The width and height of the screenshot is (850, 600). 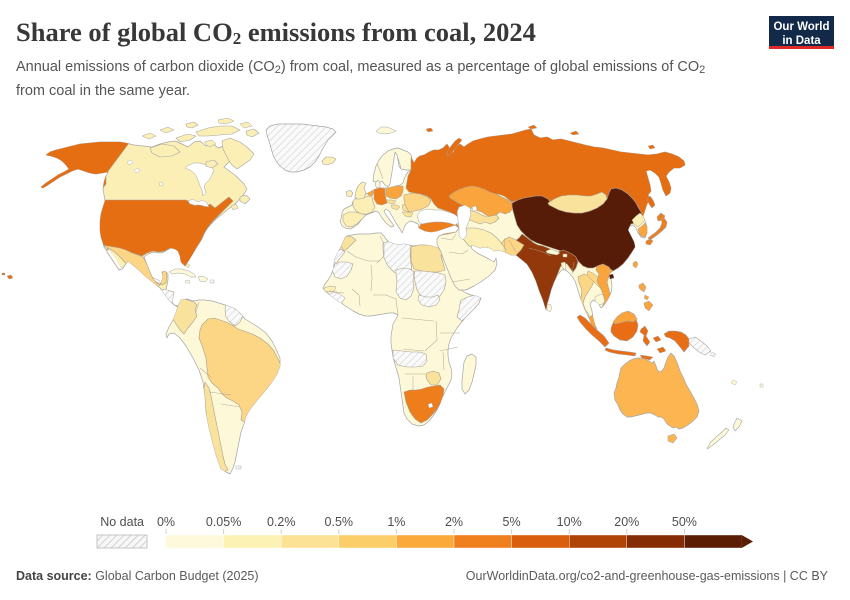 What do you see at coordinates (396, 522) in the screenshot?
I see `svg-text: 1%` at bounding box center [396, 522].